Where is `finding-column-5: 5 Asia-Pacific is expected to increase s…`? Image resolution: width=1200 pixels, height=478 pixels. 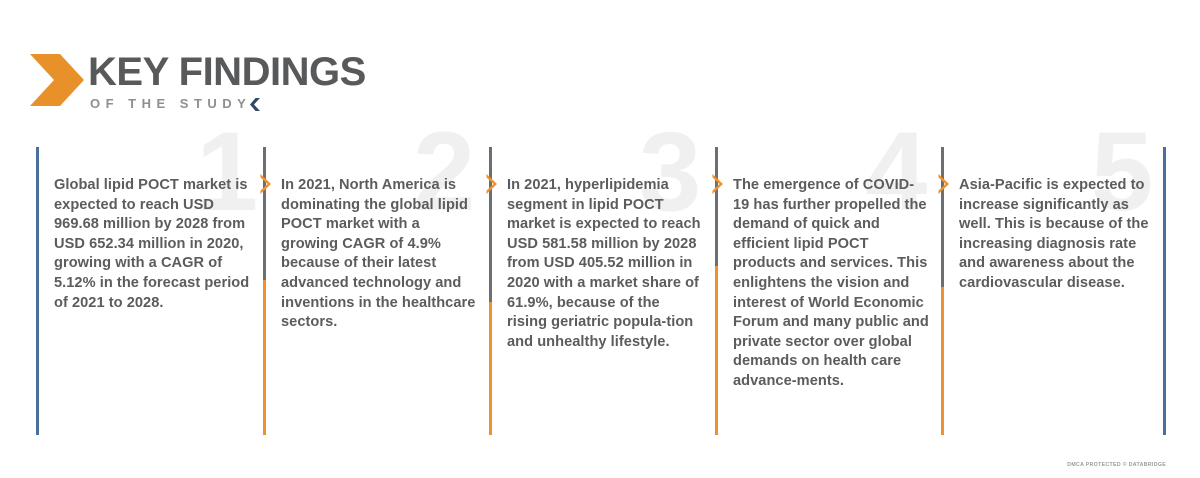
finding-column-5: 5 Asia-Pacific is expected to increase s… is located at coordinates (1050, 283).